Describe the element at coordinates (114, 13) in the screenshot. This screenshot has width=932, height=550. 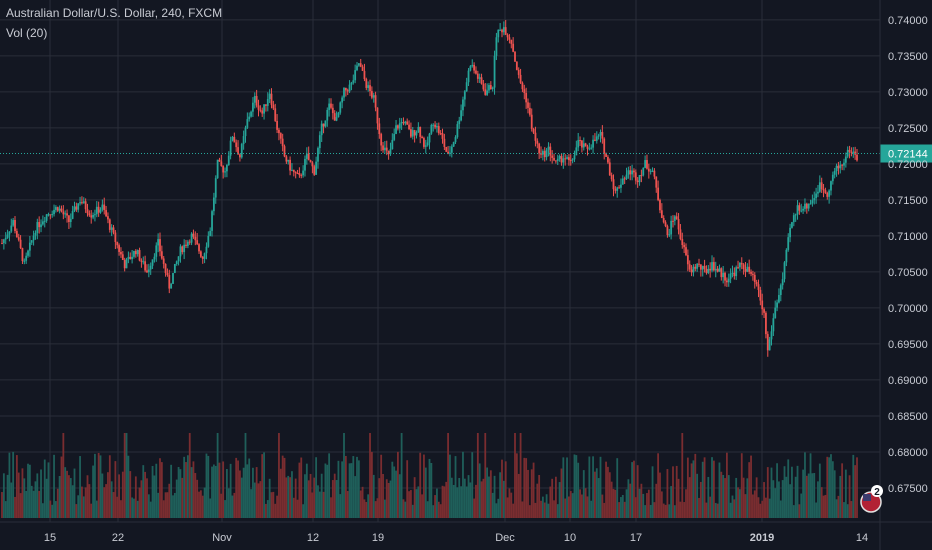
I see `symbol-title: Australian Dollar/U.S. Dollar, 240, FXCM` at that location.